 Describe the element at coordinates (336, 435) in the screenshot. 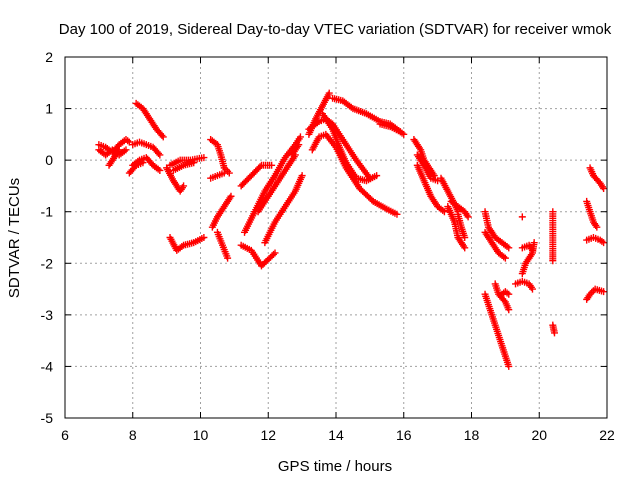

I see `x-tick-label: 14` at that location.